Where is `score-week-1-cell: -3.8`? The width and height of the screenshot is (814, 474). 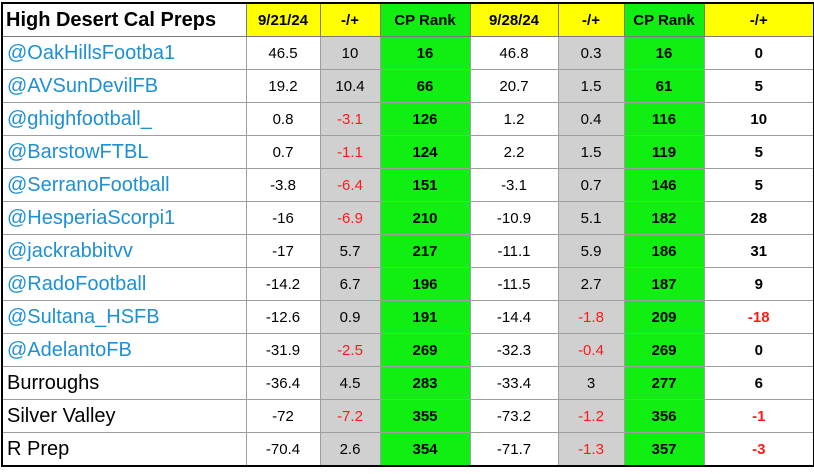
score-week-1-cell: -3.8 is located at coordinates (283, 185).